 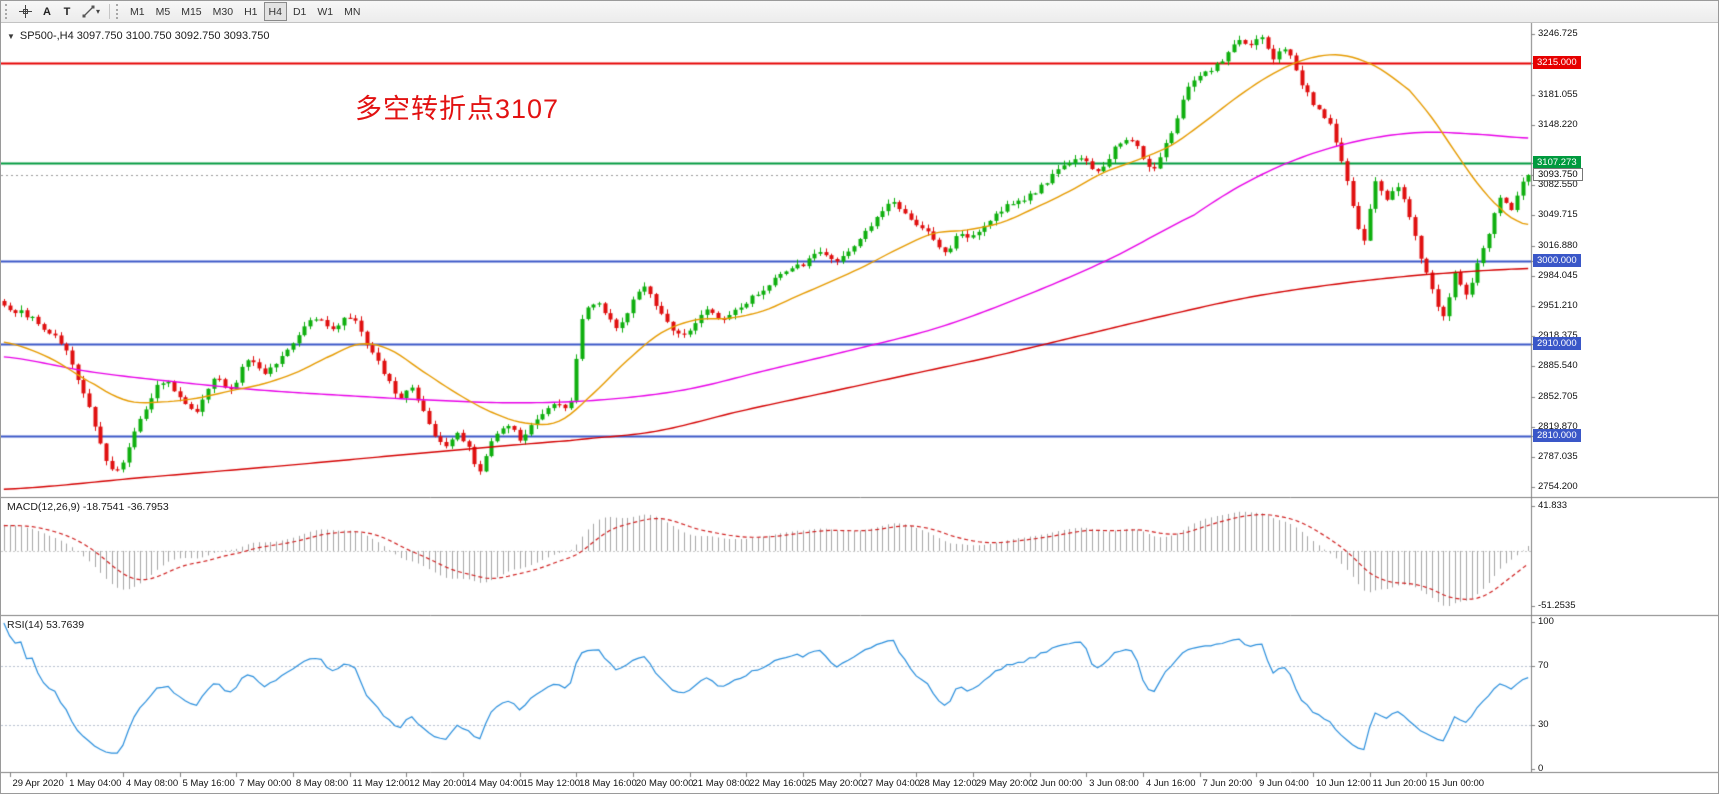 I want to click on text-tool-button: T, so click(x=67, y=11).